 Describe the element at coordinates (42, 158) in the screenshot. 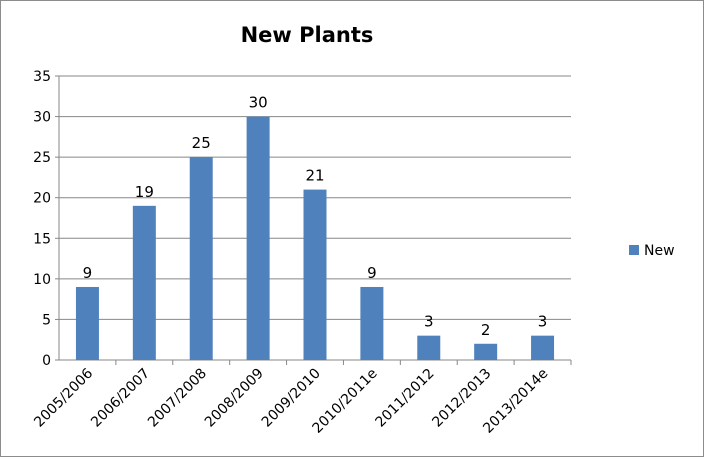

I see `y-tick-label: 25` at that location.